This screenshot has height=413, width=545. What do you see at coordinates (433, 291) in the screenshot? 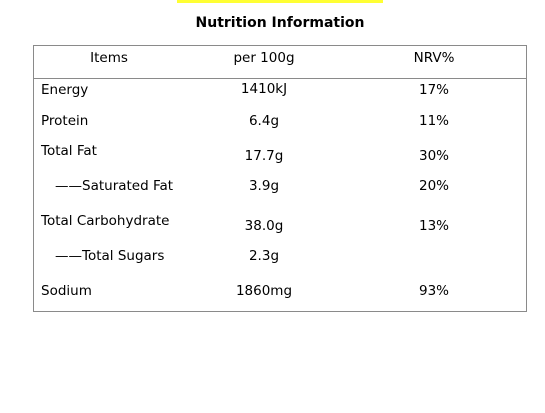
I see `row-nrv-sodium: 93%` at bounding box center [433, 291].